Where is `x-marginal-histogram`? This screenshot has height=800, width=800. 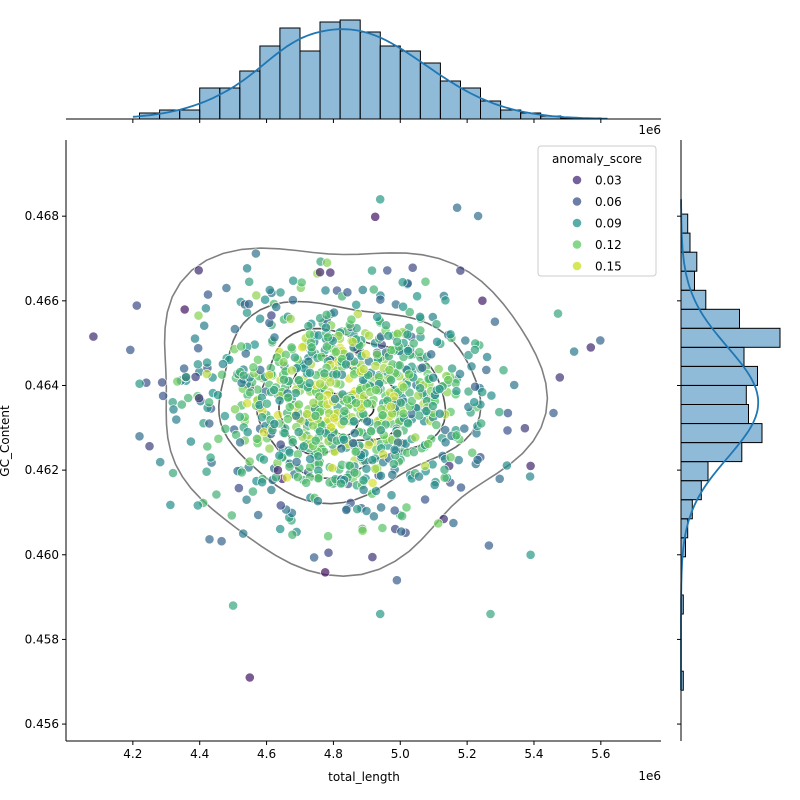 x-marginal-histogram is located at coordinates (370, 69).